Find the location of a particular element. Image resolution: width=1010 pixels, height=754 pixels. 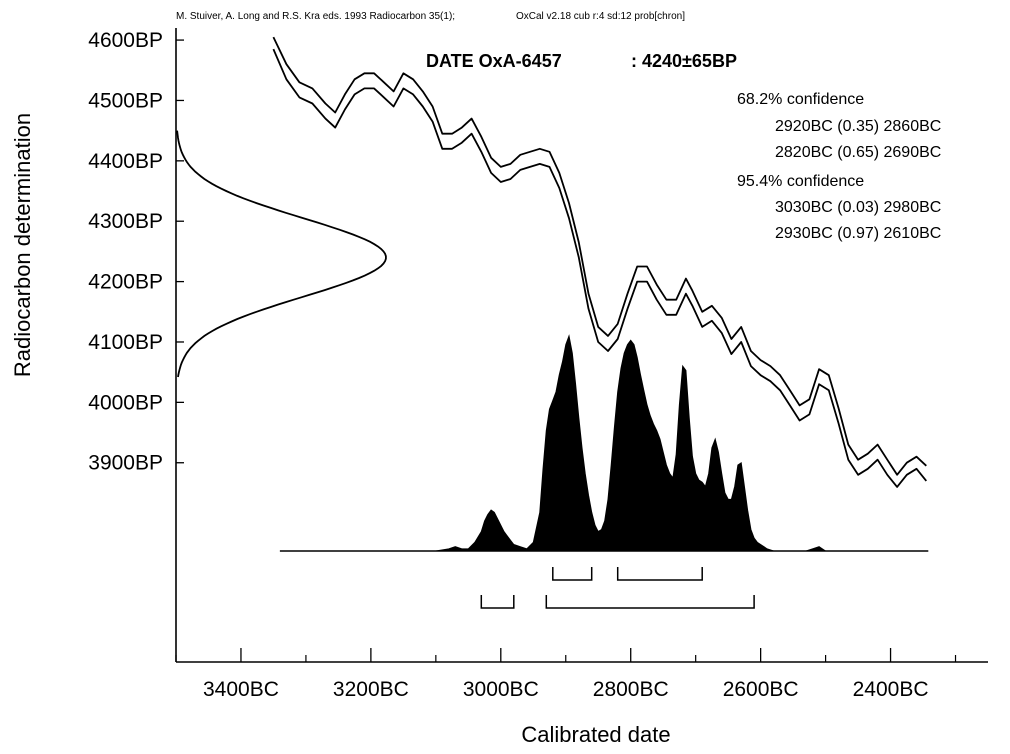

y-tick-label: 4500BP is located at coordinates (125, 100).